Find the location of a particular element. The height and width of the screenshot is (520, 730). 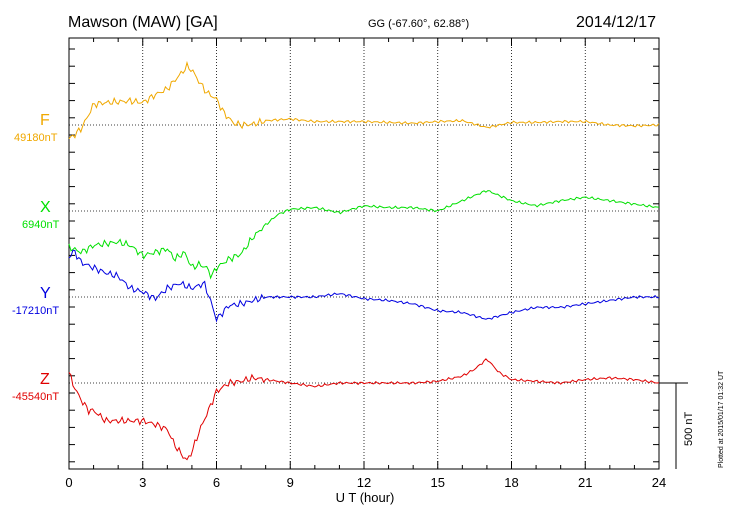

station-title: Mawson (MAW) [GA] is located at coordinates (143, 22).